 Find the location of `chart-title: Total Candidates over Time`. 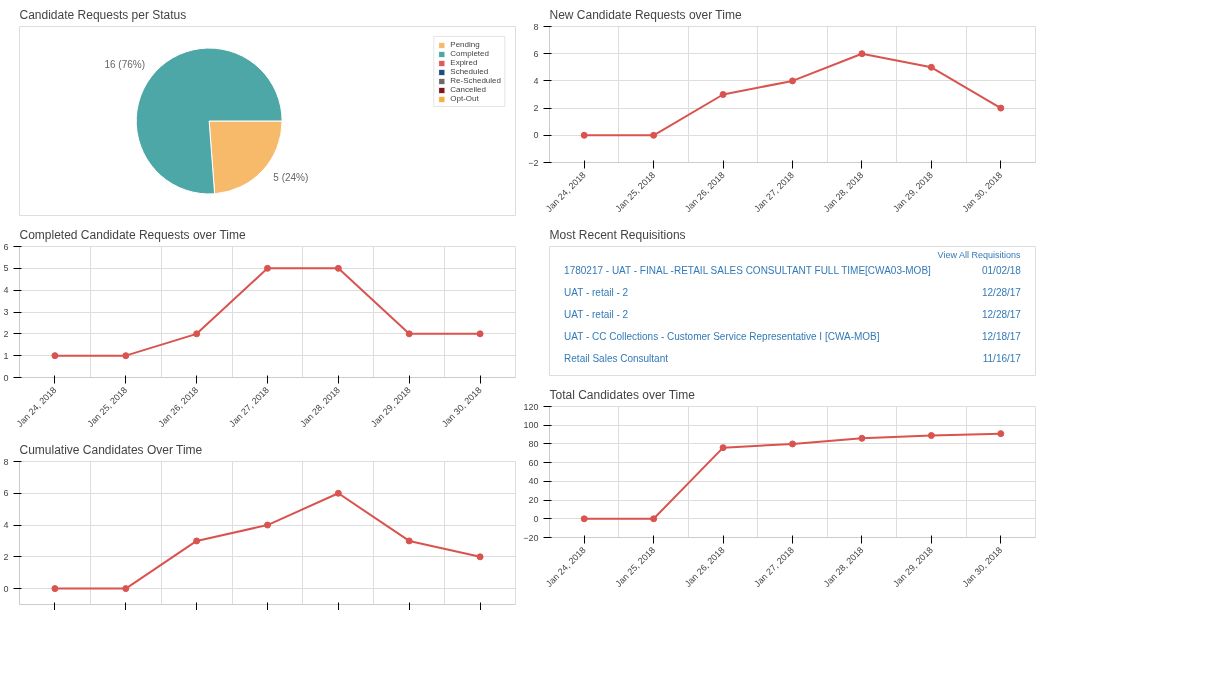

chart-title: Total Candidates over Time is located at coordinates (622, 394).